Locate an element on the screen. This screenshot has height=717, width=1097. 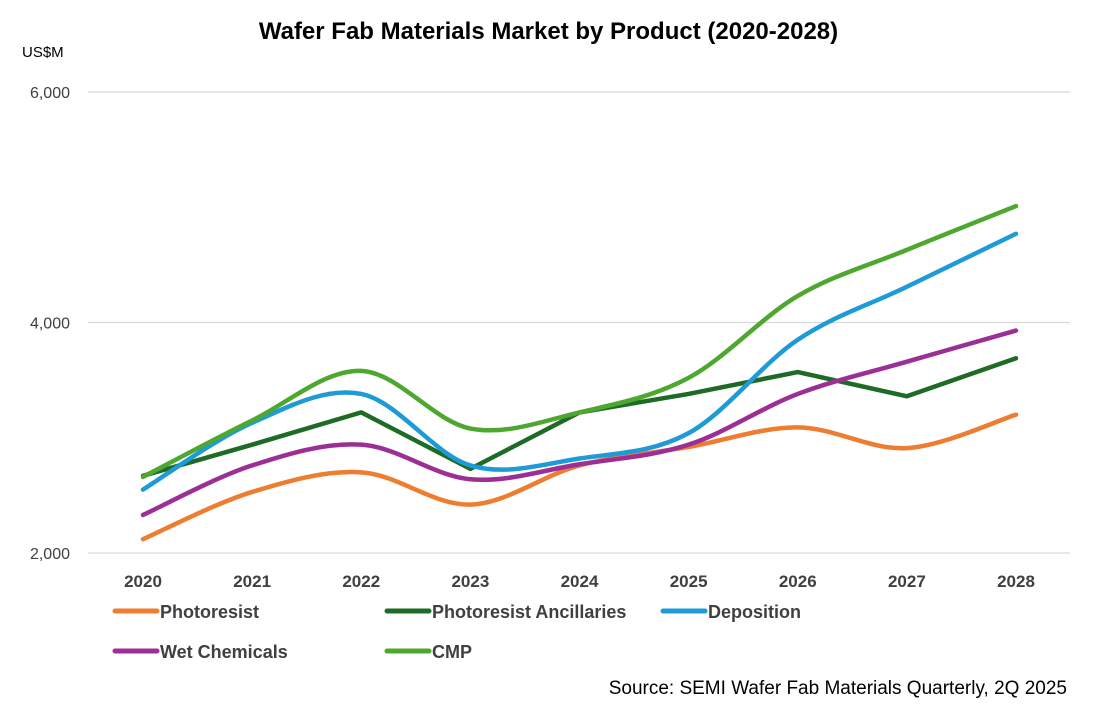
x-tick-label: 2026 is located at coordinates (798, 581).